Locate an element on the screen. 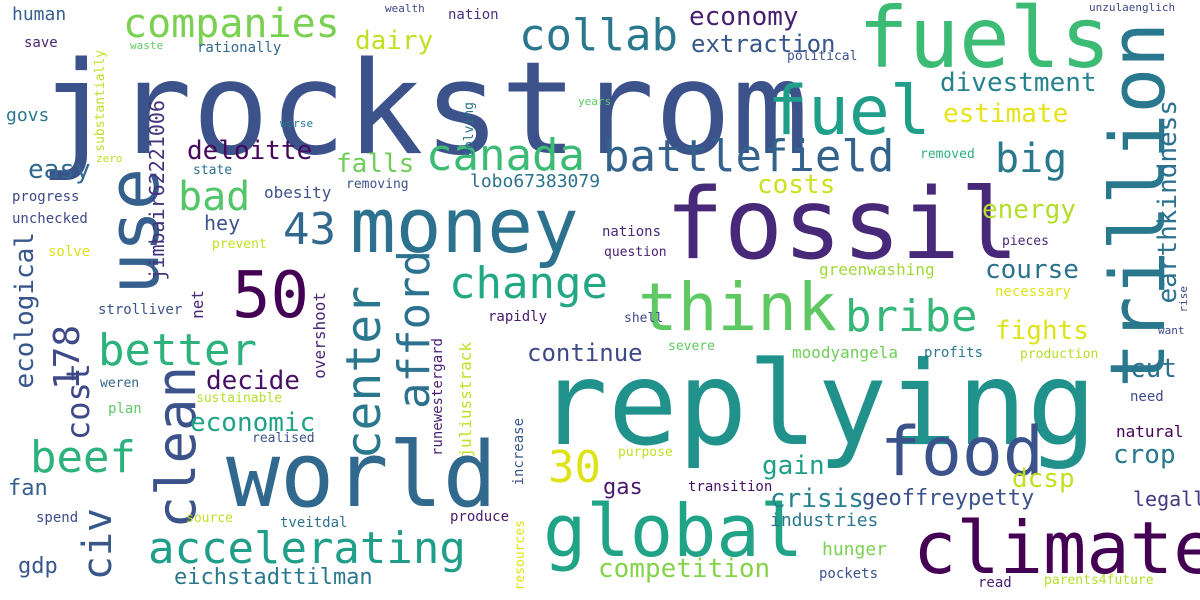 This screenshot has height=600, width=1200. word: resources is located at coordinates (520, 555).